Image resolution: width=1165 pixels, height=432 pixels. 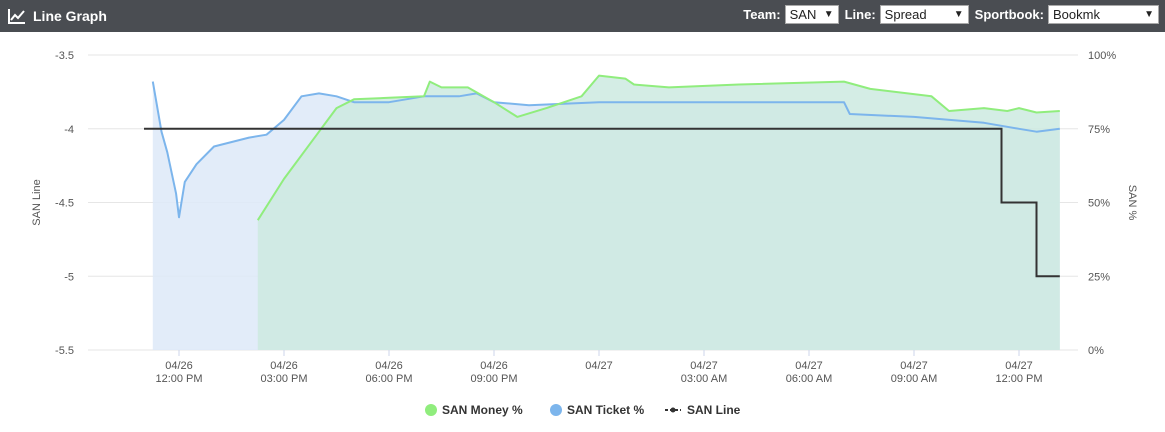 I want to click on legend-label: SAN Money %, so click(x=482, y=410).